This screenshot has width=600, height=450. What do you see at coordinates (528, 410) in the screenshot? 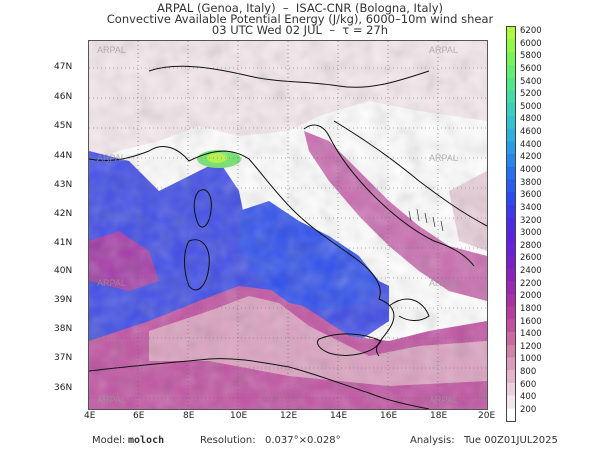
I see `colorbar-label: 200` at bounding box center [528, 410].